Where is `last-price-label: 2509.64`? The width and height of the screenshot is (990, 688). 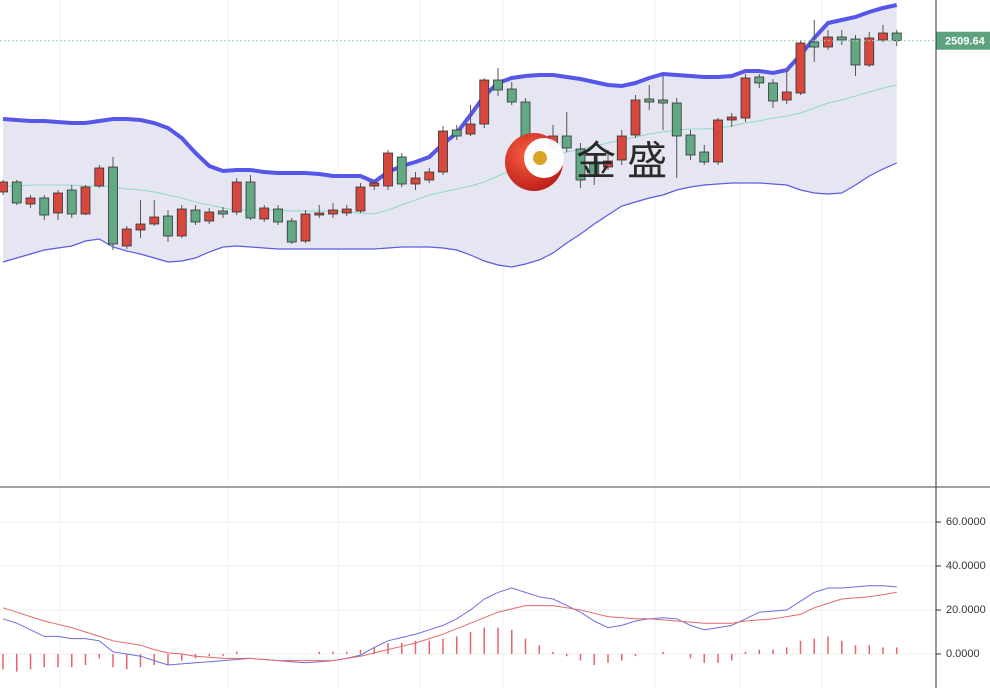 last-price-label: 2509.64 is located at coordinates (965, 42).